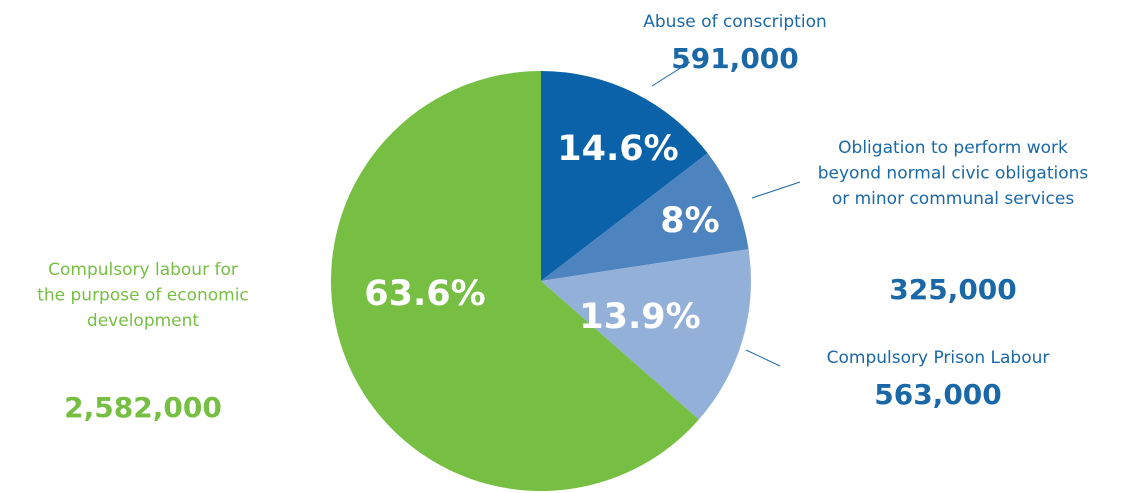 Image resolution: width=1124 pixels, height=493 pixels. What do you see at coordinates (143, 407) in the screenshot?
I see `count-label: 2,582,000` at bounding box center [143, 407].